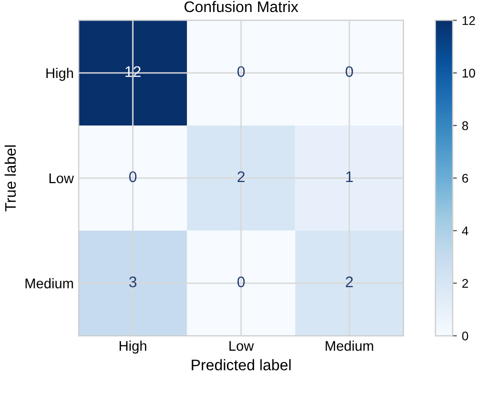 The height and width of the screenshot is (407, 492). What do you see at coordinates (241, 6) in the screenshot?
I see `chart-title: Confusion Matrix` at bounding box center [241, 6].